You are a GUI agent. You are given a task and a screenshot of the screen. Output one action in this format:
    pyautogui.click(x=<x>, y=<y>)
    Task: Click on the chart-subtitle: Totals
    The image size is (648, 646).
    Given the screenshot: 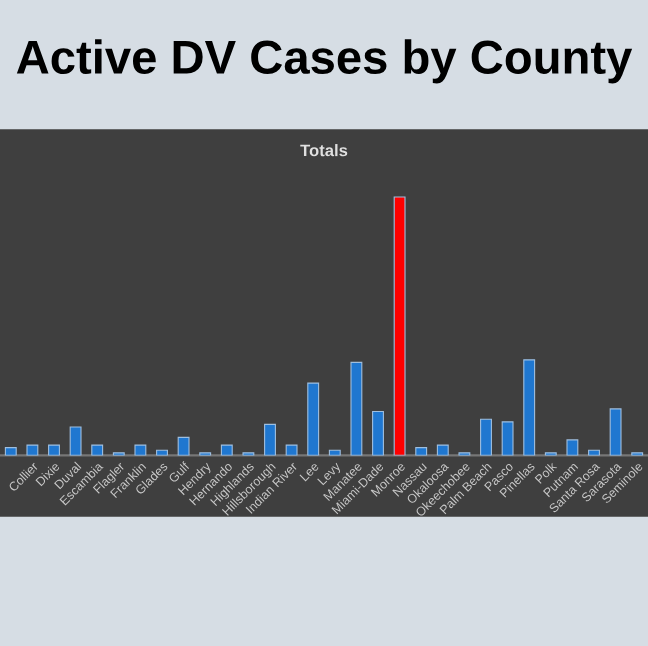 What is the action you would take?
    pyautogui.click(x=324, y=150)
    